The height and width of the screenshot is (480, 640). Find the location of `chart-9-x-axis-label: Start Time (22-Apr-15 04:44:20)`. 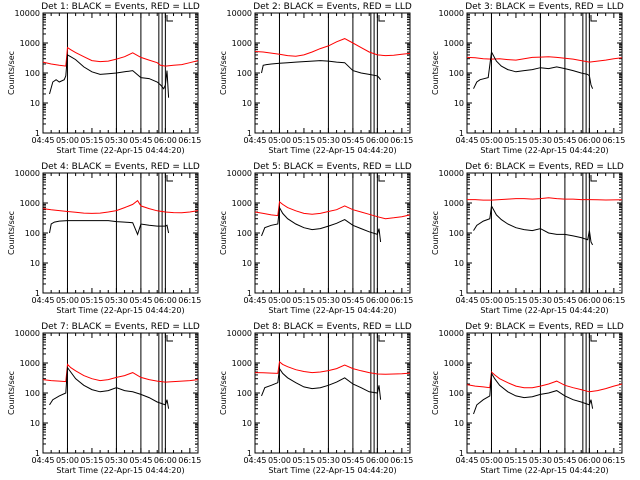

chart-9-x-axis-label: Start Time (22-Apr-15 04:44:20) is located at coordinates (544, 470).